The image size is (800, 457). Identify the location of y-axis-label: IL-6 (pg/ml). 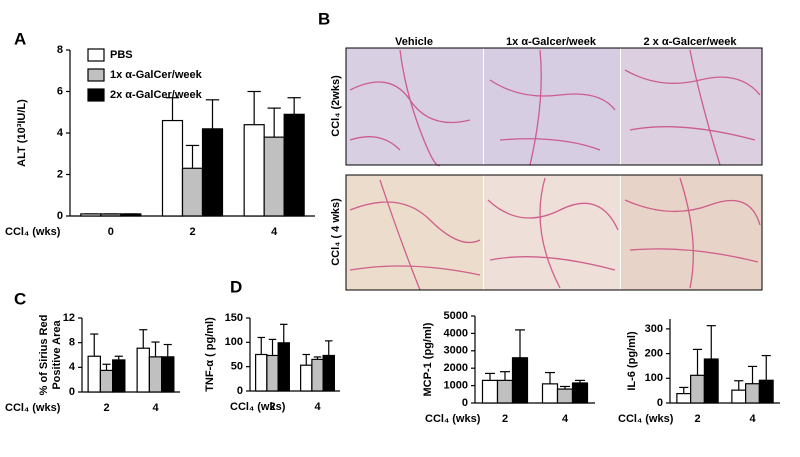
(632, 361).